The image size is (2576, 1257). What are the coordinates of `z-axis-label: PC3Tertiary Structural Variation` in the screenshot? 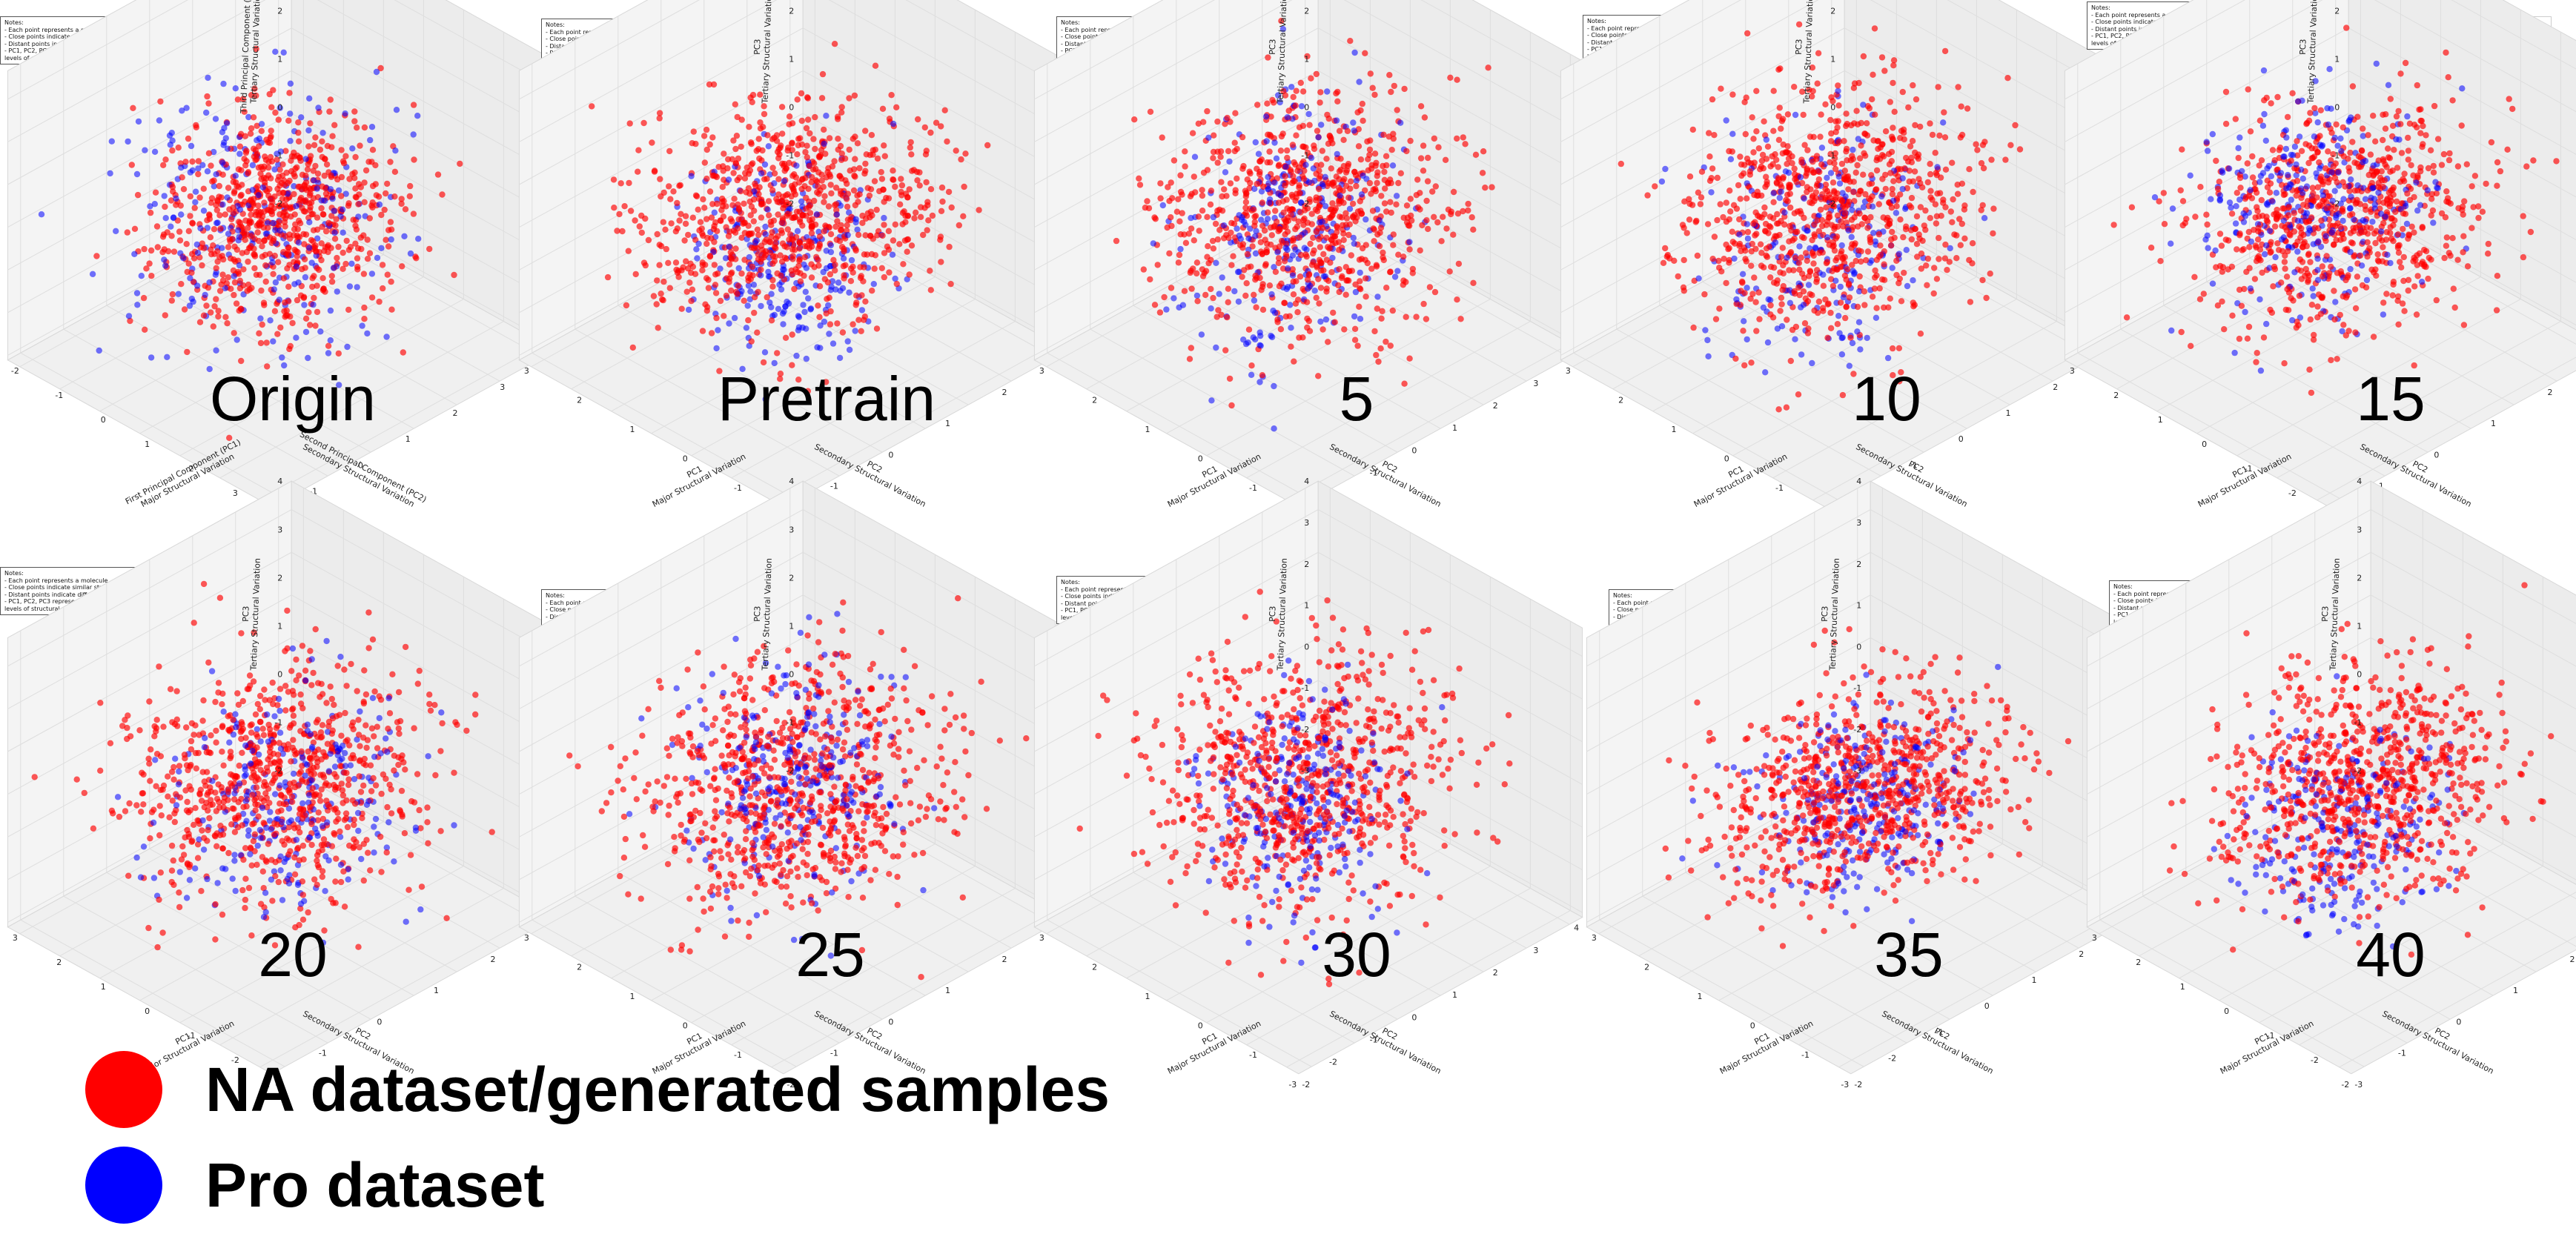 It's located at (1277, 53).